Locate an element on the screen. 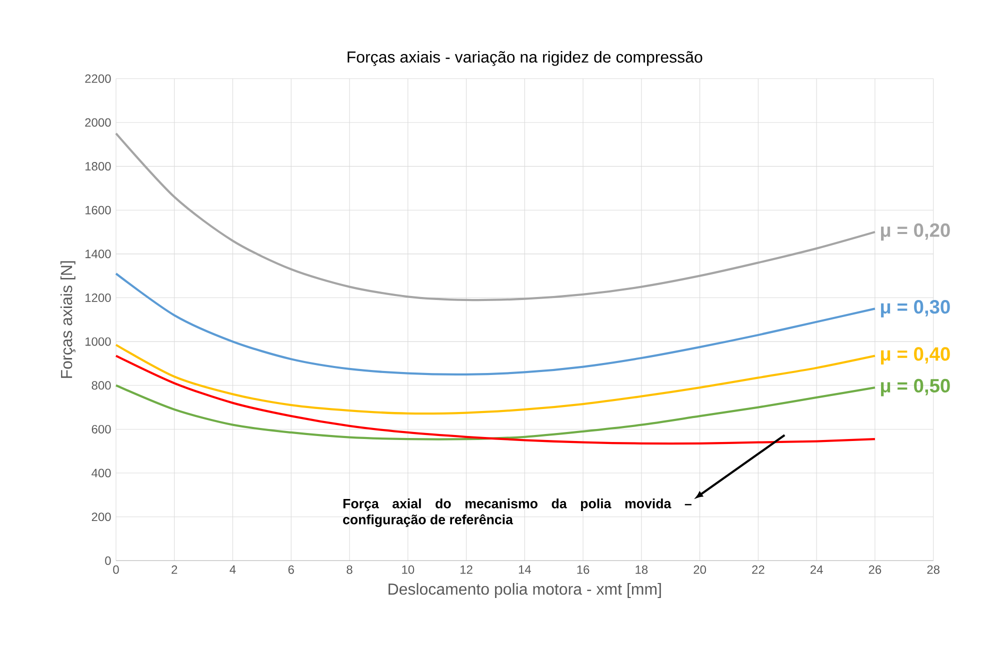 The height and width of the screenshot is (646, 992). y-tick-label: 1800 is located at coordinates (98, 166).